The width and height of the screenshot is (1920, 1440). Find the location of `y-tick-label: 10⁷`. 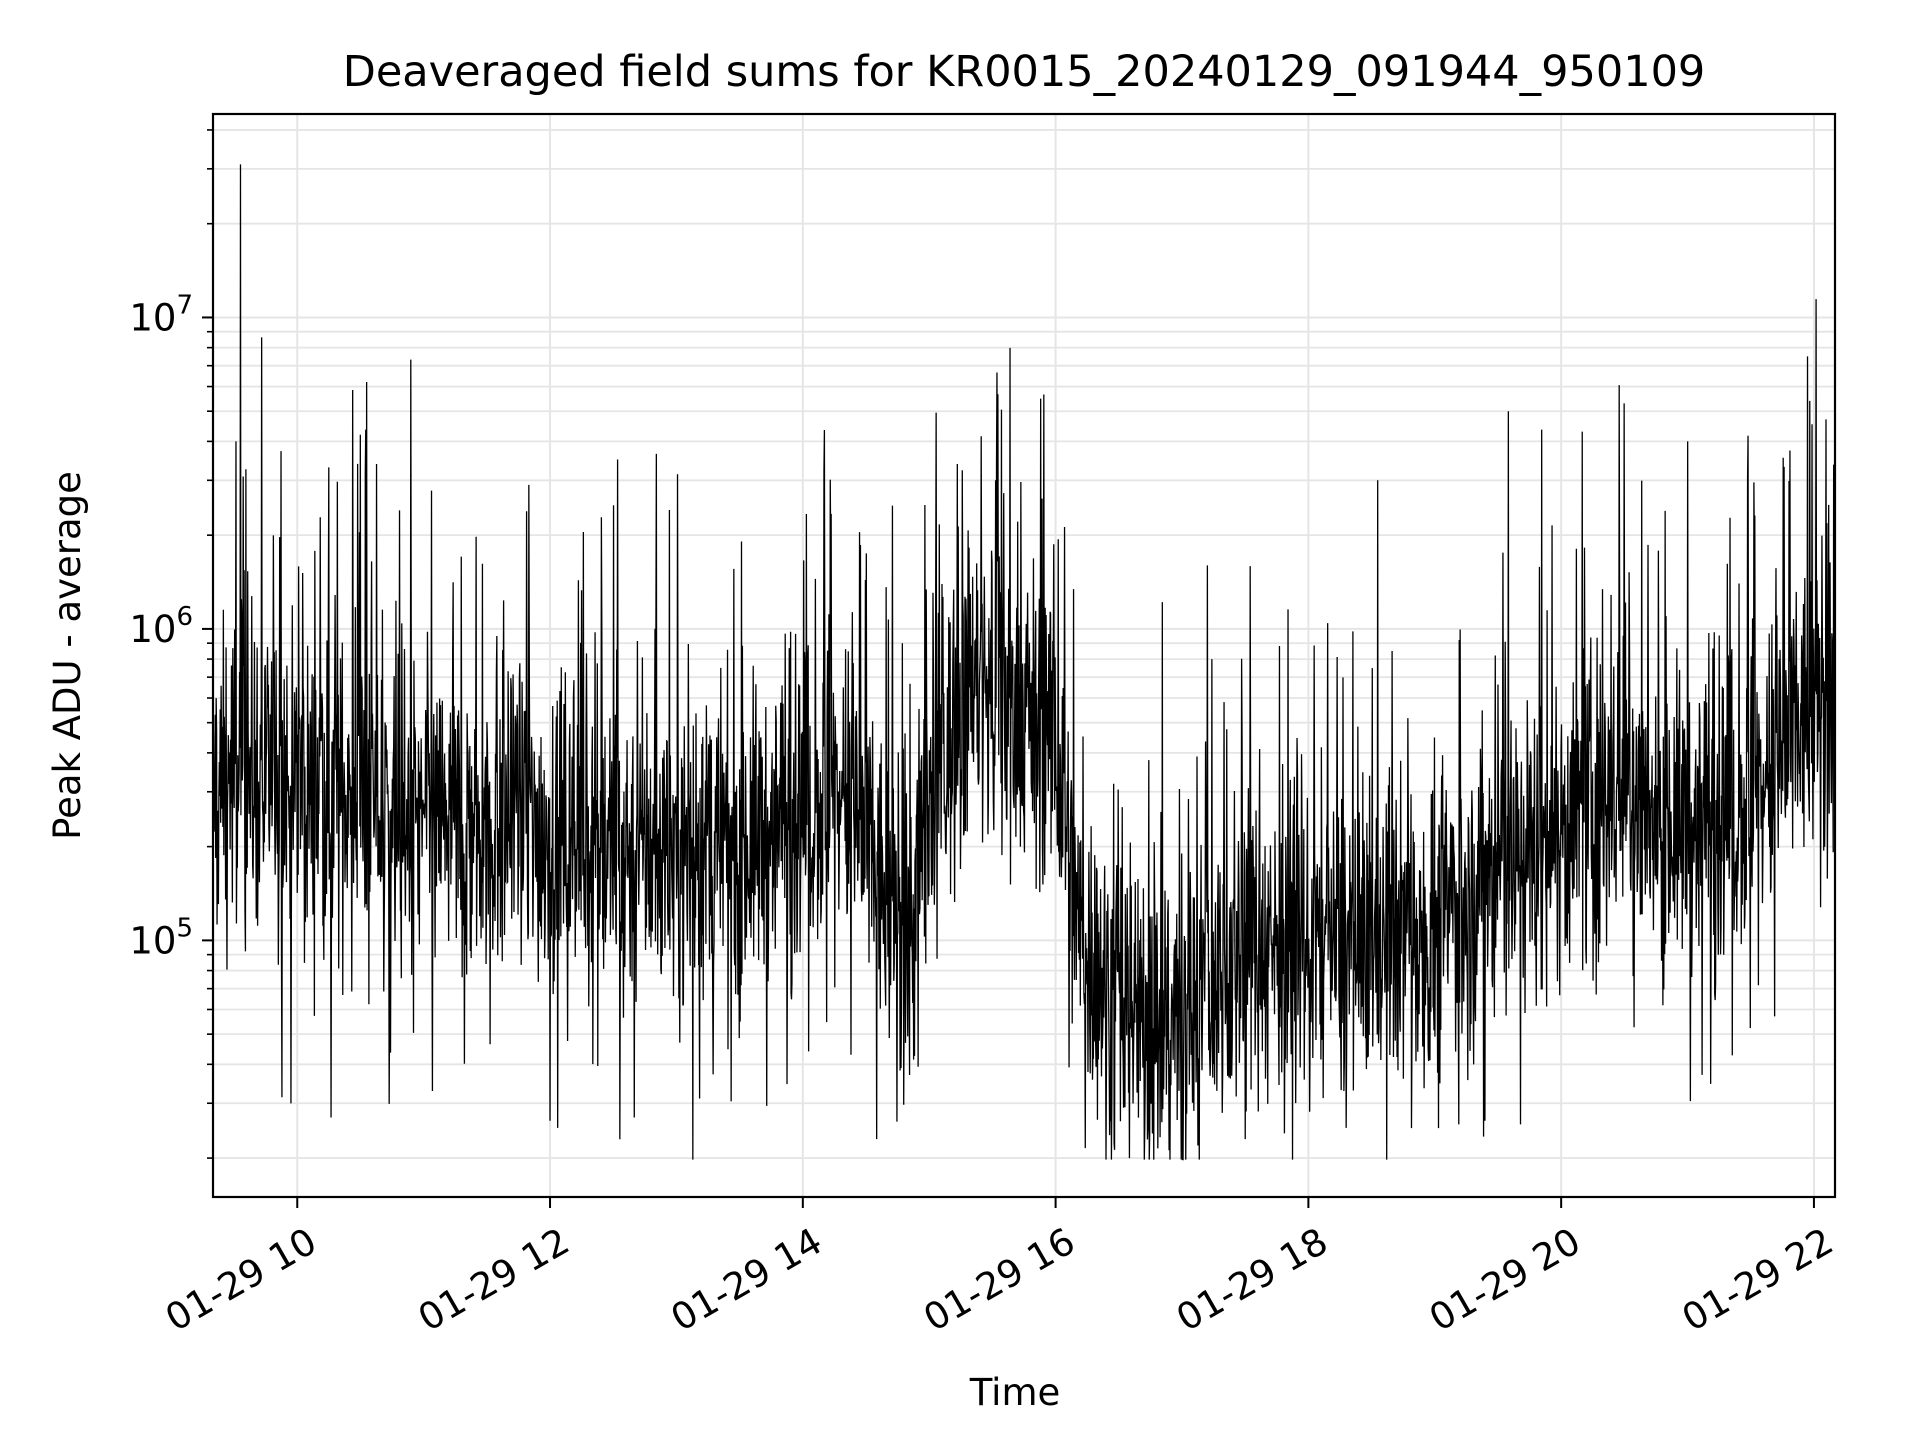

y-tick-label: 10⁷ is located at coordinates (161, 314).